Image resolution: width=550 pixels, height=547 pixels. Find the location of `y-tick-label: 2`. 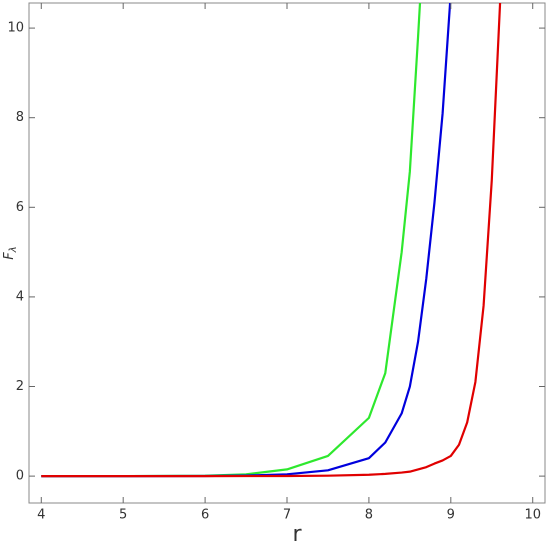

y-tick-label: 2 is located at coordinates (20, 386).